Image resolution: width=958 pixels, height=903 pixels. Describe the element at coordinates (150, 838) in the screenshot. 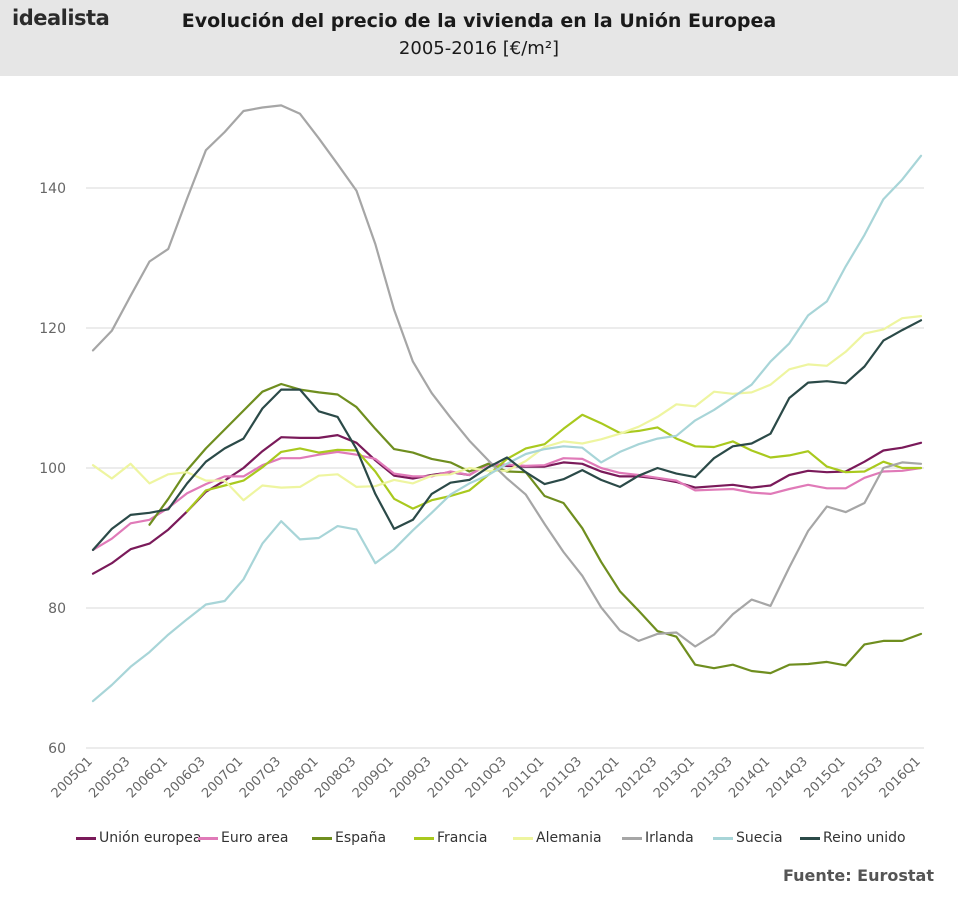

I see `legend-label: Unión europea` at that location.